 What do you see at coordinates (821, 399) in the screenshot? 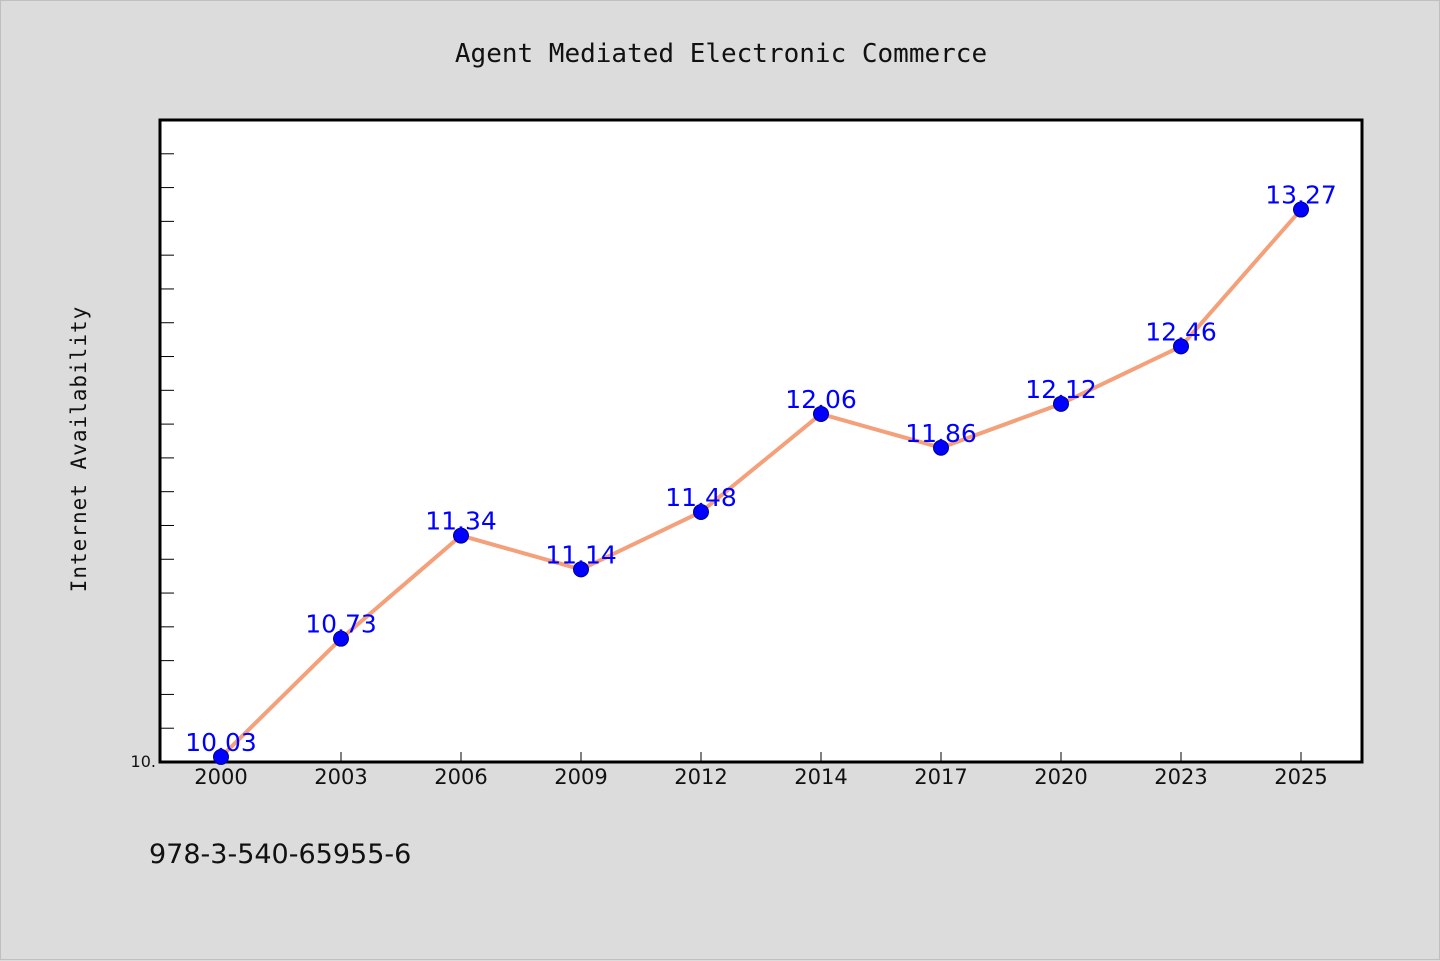
I see `data-label: 12.06` at bounding box center [821, 399].